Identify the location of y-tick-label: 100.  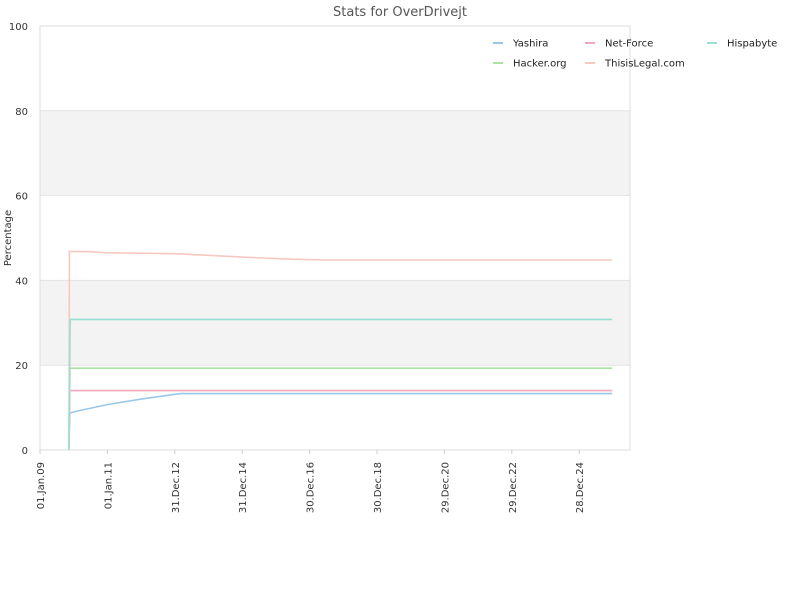
(18, 27).